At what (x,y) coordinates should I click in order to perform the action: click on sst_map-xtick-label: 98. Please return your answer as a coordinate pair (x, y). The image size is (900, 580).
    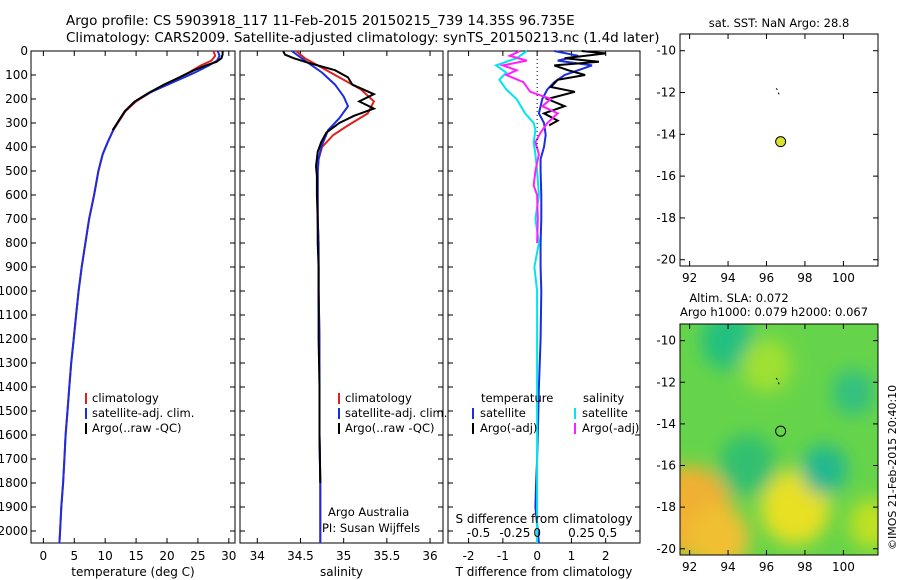
    Looking at the image, I should click on (804, 278).